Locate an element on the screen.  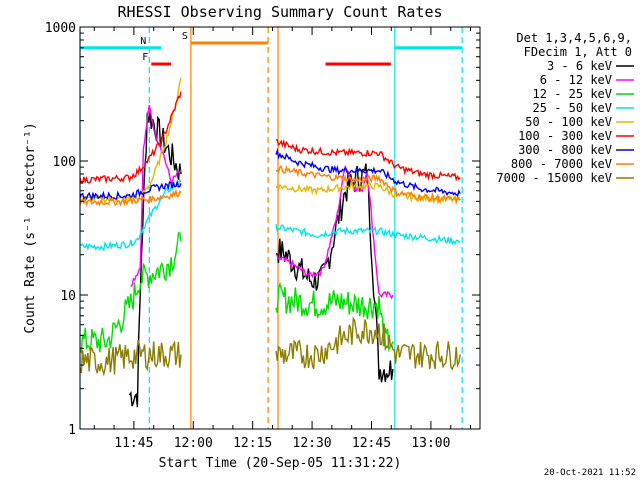
legend-header: Det 1,3,4,5,6,9, is located at coordinates (574, 38).